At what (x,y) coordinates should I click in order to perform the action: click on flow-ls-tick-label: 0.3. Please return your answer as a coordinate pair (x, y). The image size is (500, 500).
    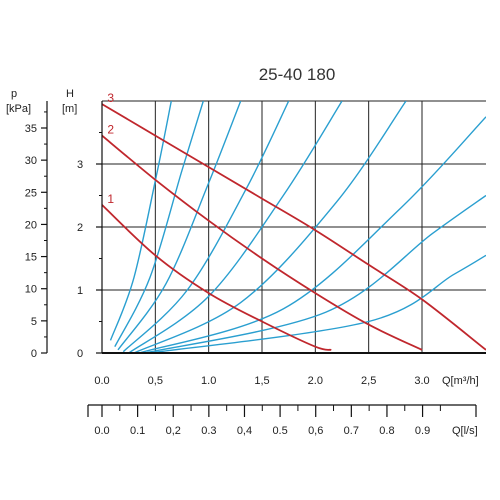
    Looking at the image, I should click on (208, 431).